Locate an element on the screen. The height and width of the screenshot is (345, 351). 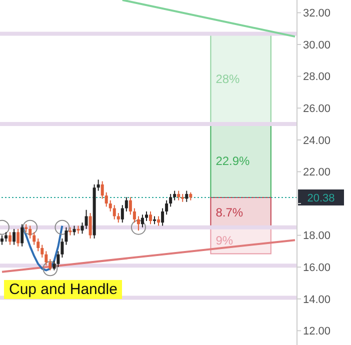
y-tick-label: 12.00 is located at coordinates (317, 332).